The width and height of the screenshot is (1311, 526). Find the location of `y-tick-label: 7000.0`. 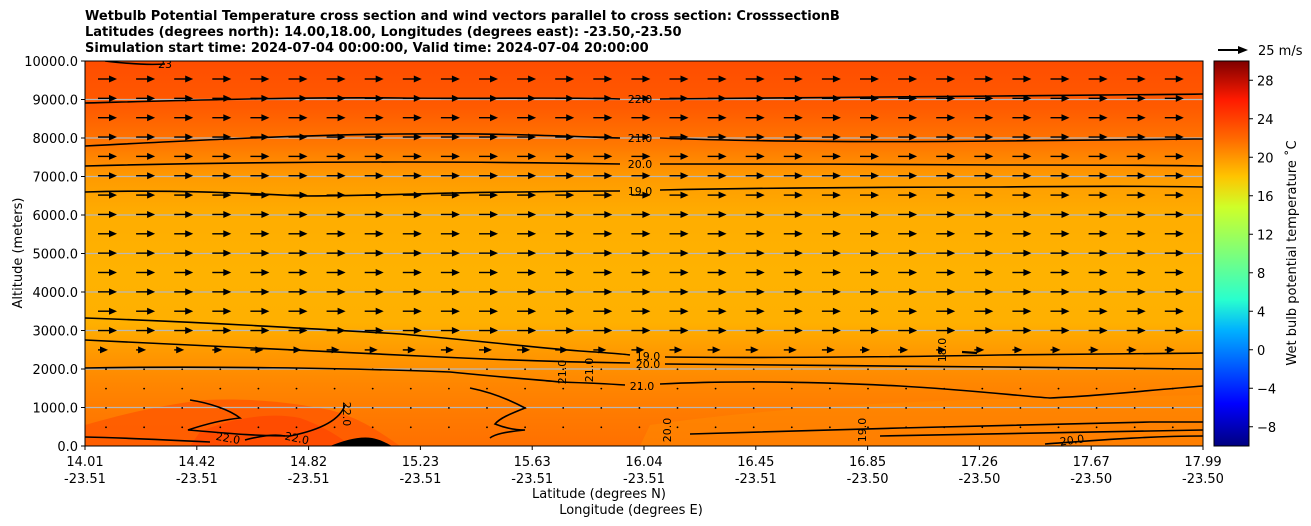

y-tick-label: 7000.0 is located at coordinates (56, 178).